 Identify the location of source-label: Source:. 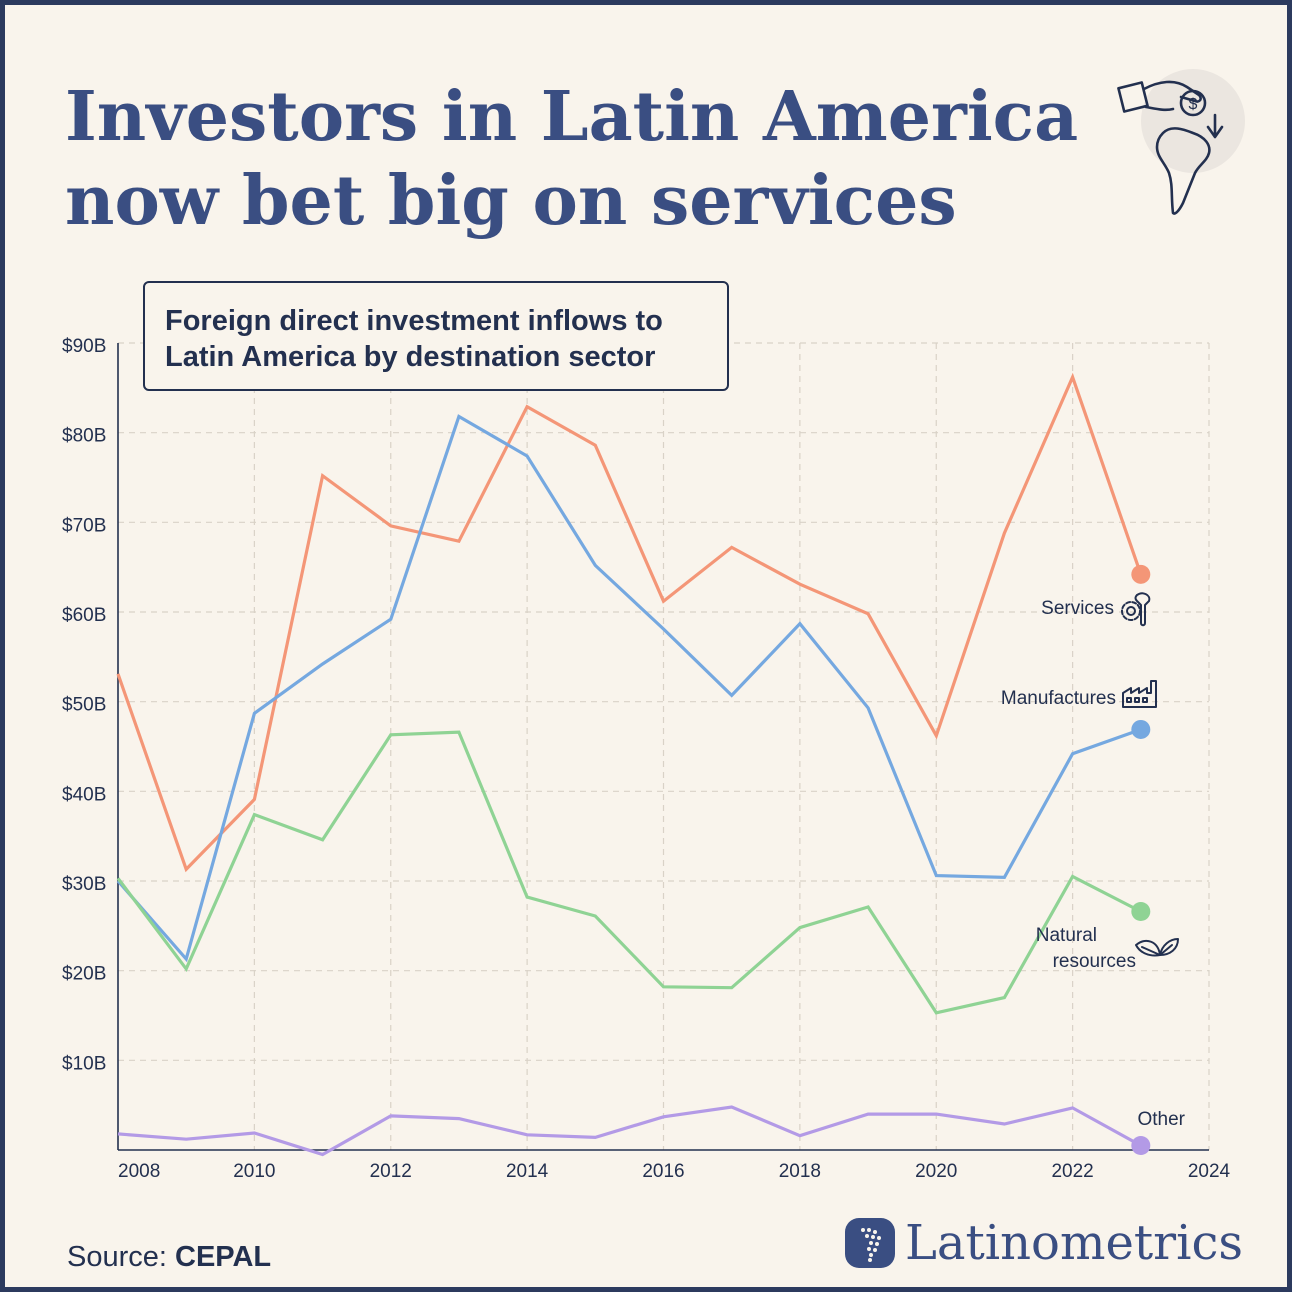
(117, 1257).